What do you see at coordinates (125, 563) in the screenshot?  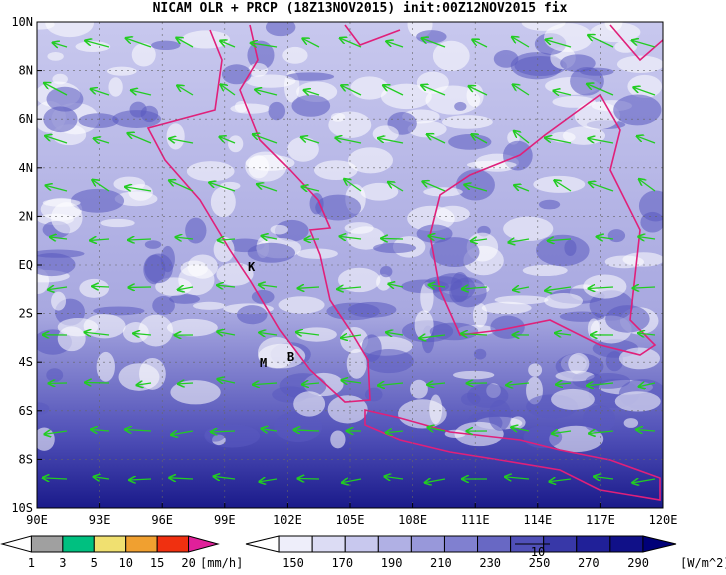 I see `colorbar-label: 10` at bounding box center [125, 563].